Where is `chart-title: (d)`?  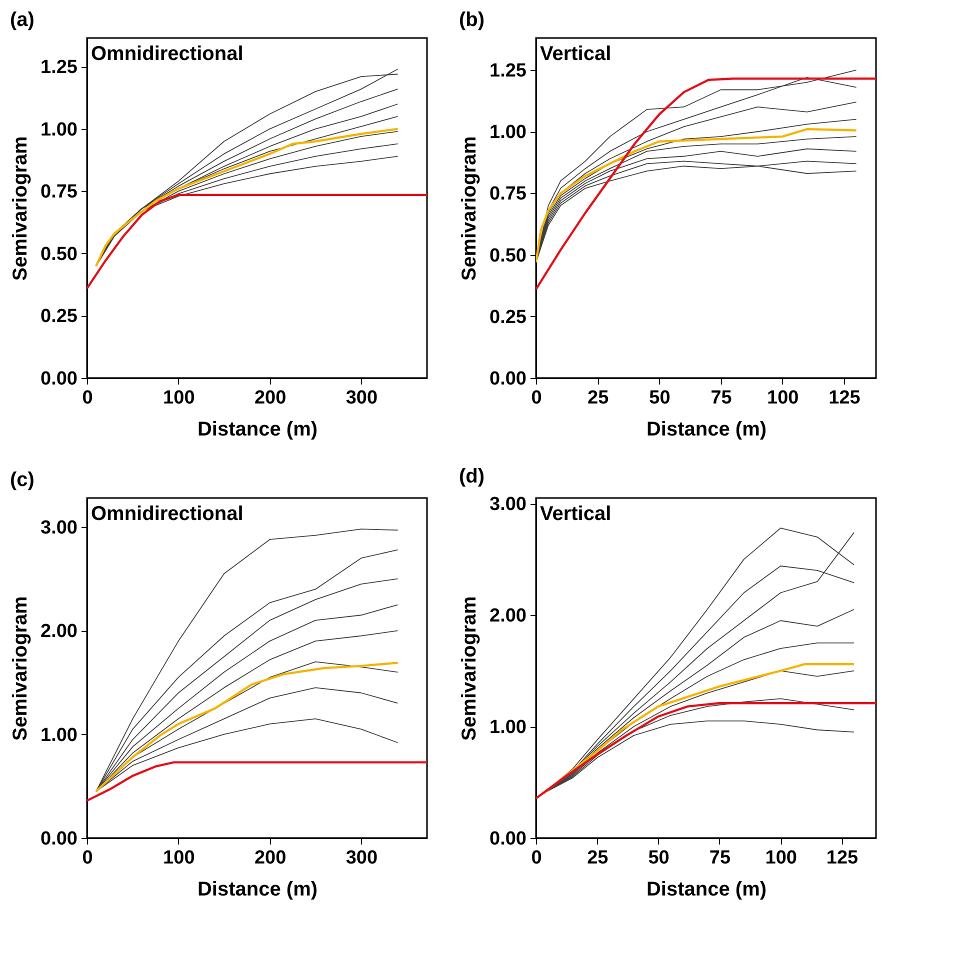
chart-title: (d) is located at coordinates (472, 477).